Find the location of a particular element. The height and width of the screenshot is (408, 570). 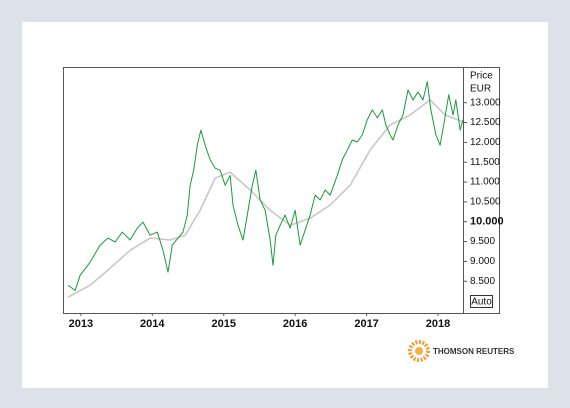

unit-label: EUR is located at coordinates (480, 89).